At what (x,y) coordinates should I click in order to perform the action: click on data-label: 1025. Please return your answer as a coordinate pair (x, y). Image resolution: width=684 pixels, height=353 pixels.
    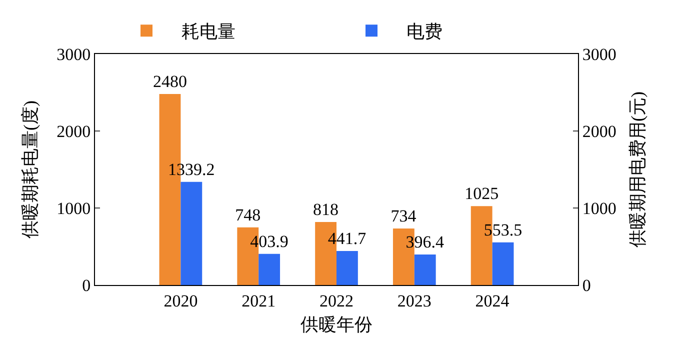
    Looking at the image, I should click on (481, 194).